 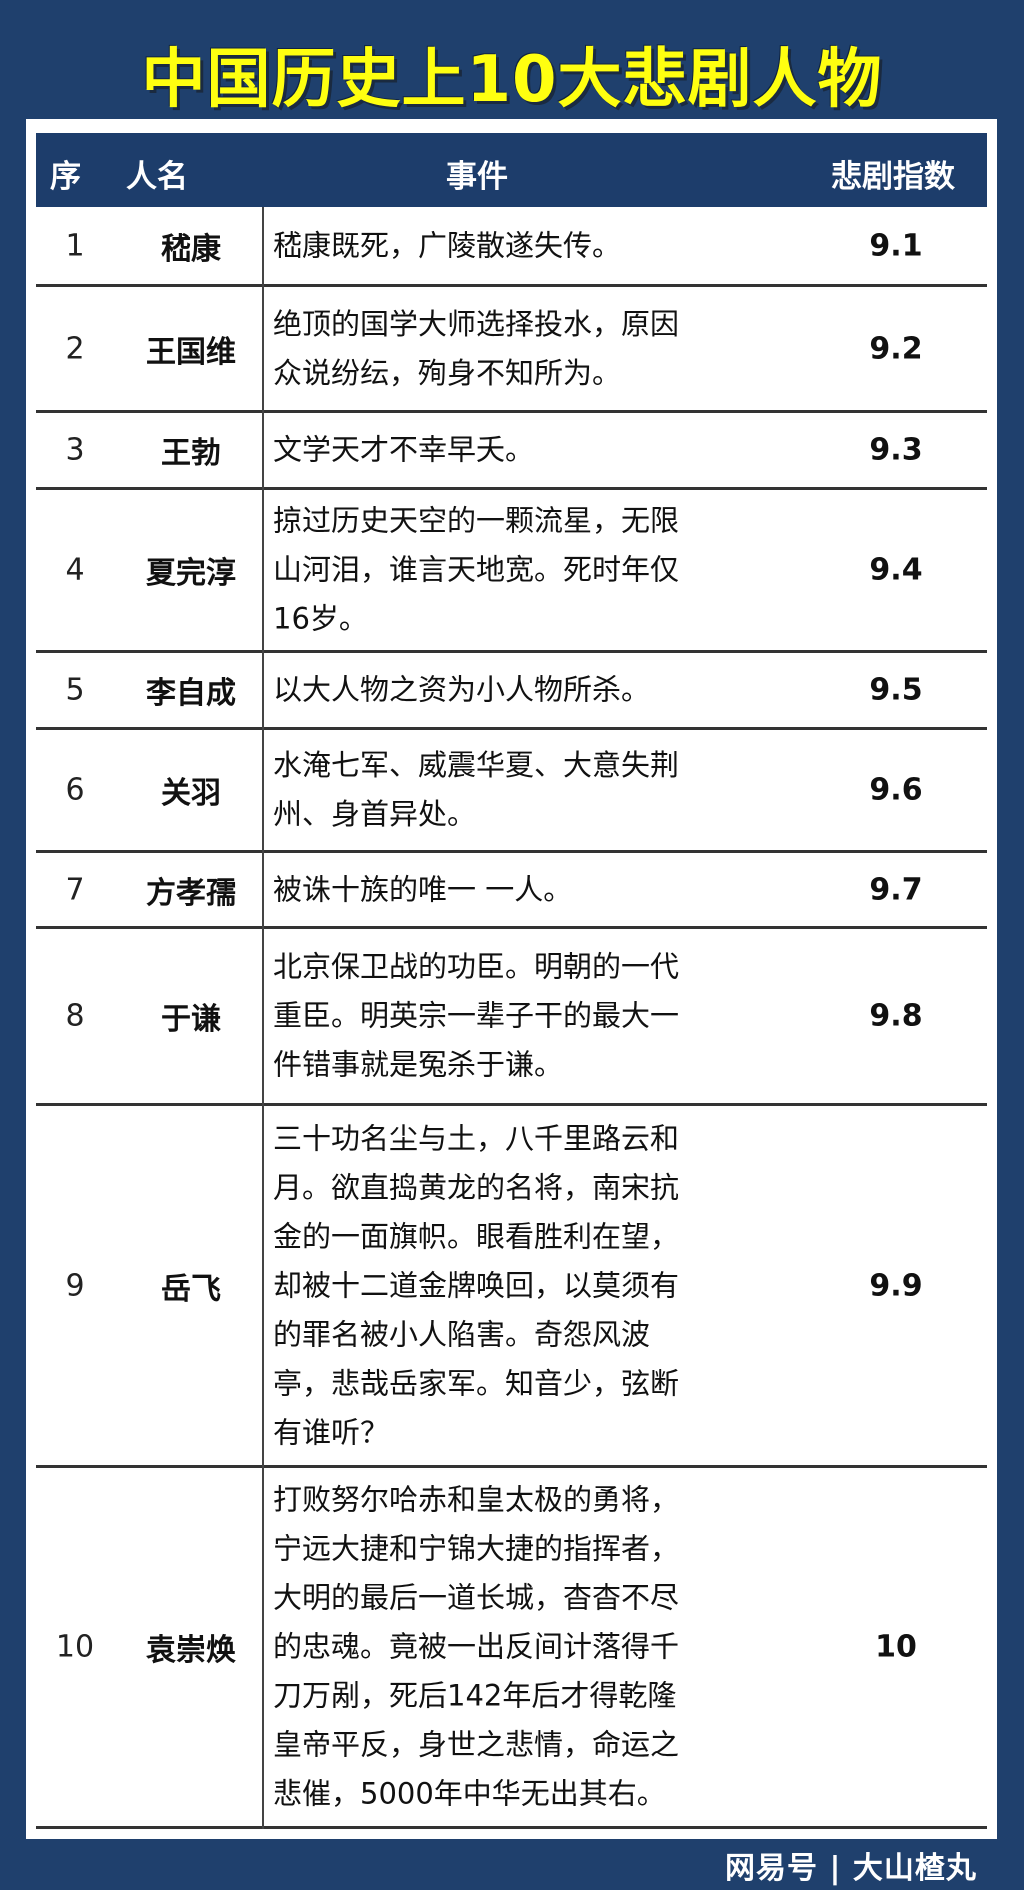 What do you see at coordinates (191, 352) in the screenshot?
I see `cell-name: 王国维` at bounding box center [191, 352].